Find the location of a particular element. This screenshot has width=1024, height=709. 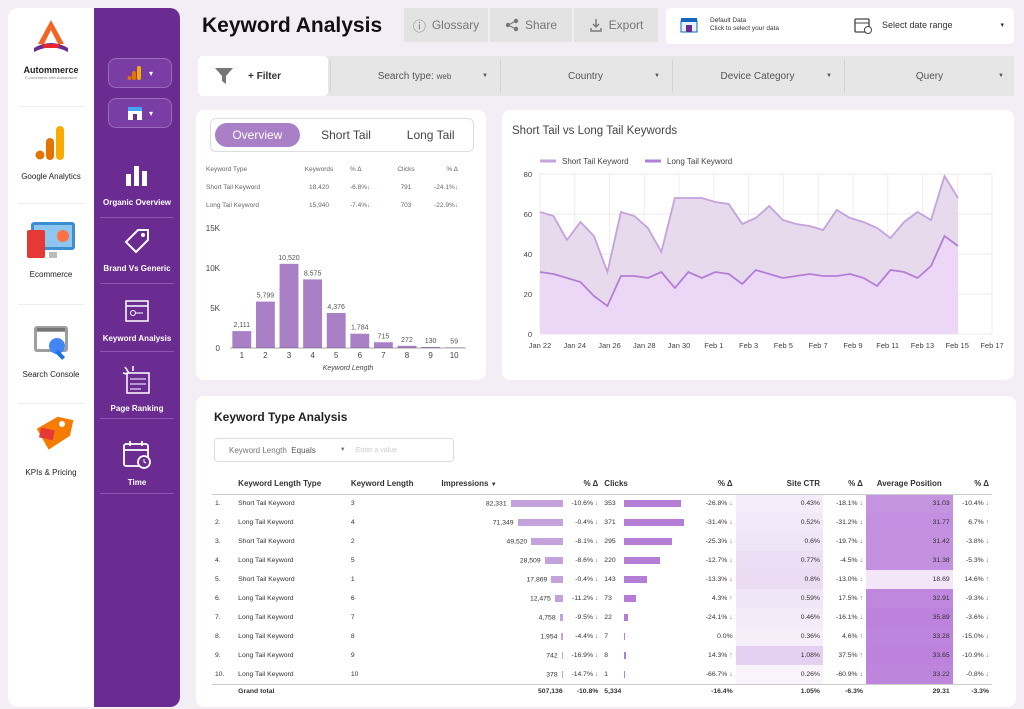

column-header: Keyword Type is located at coordinates (227, 169).